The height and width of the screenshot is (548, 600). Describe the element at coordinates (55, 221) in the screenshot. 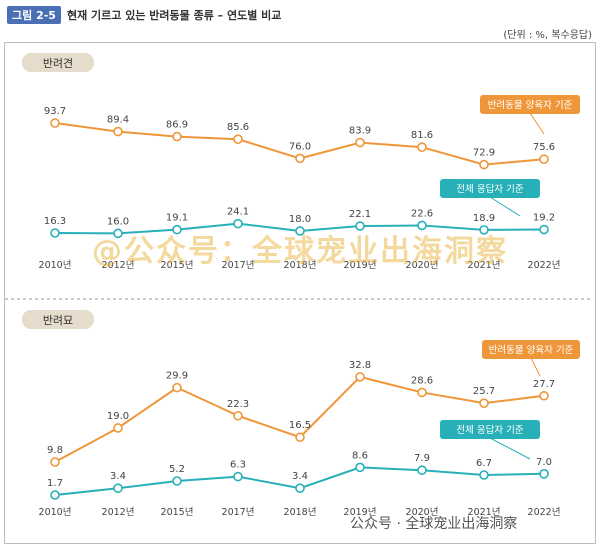

I see `data-label: 16.3` at that location.